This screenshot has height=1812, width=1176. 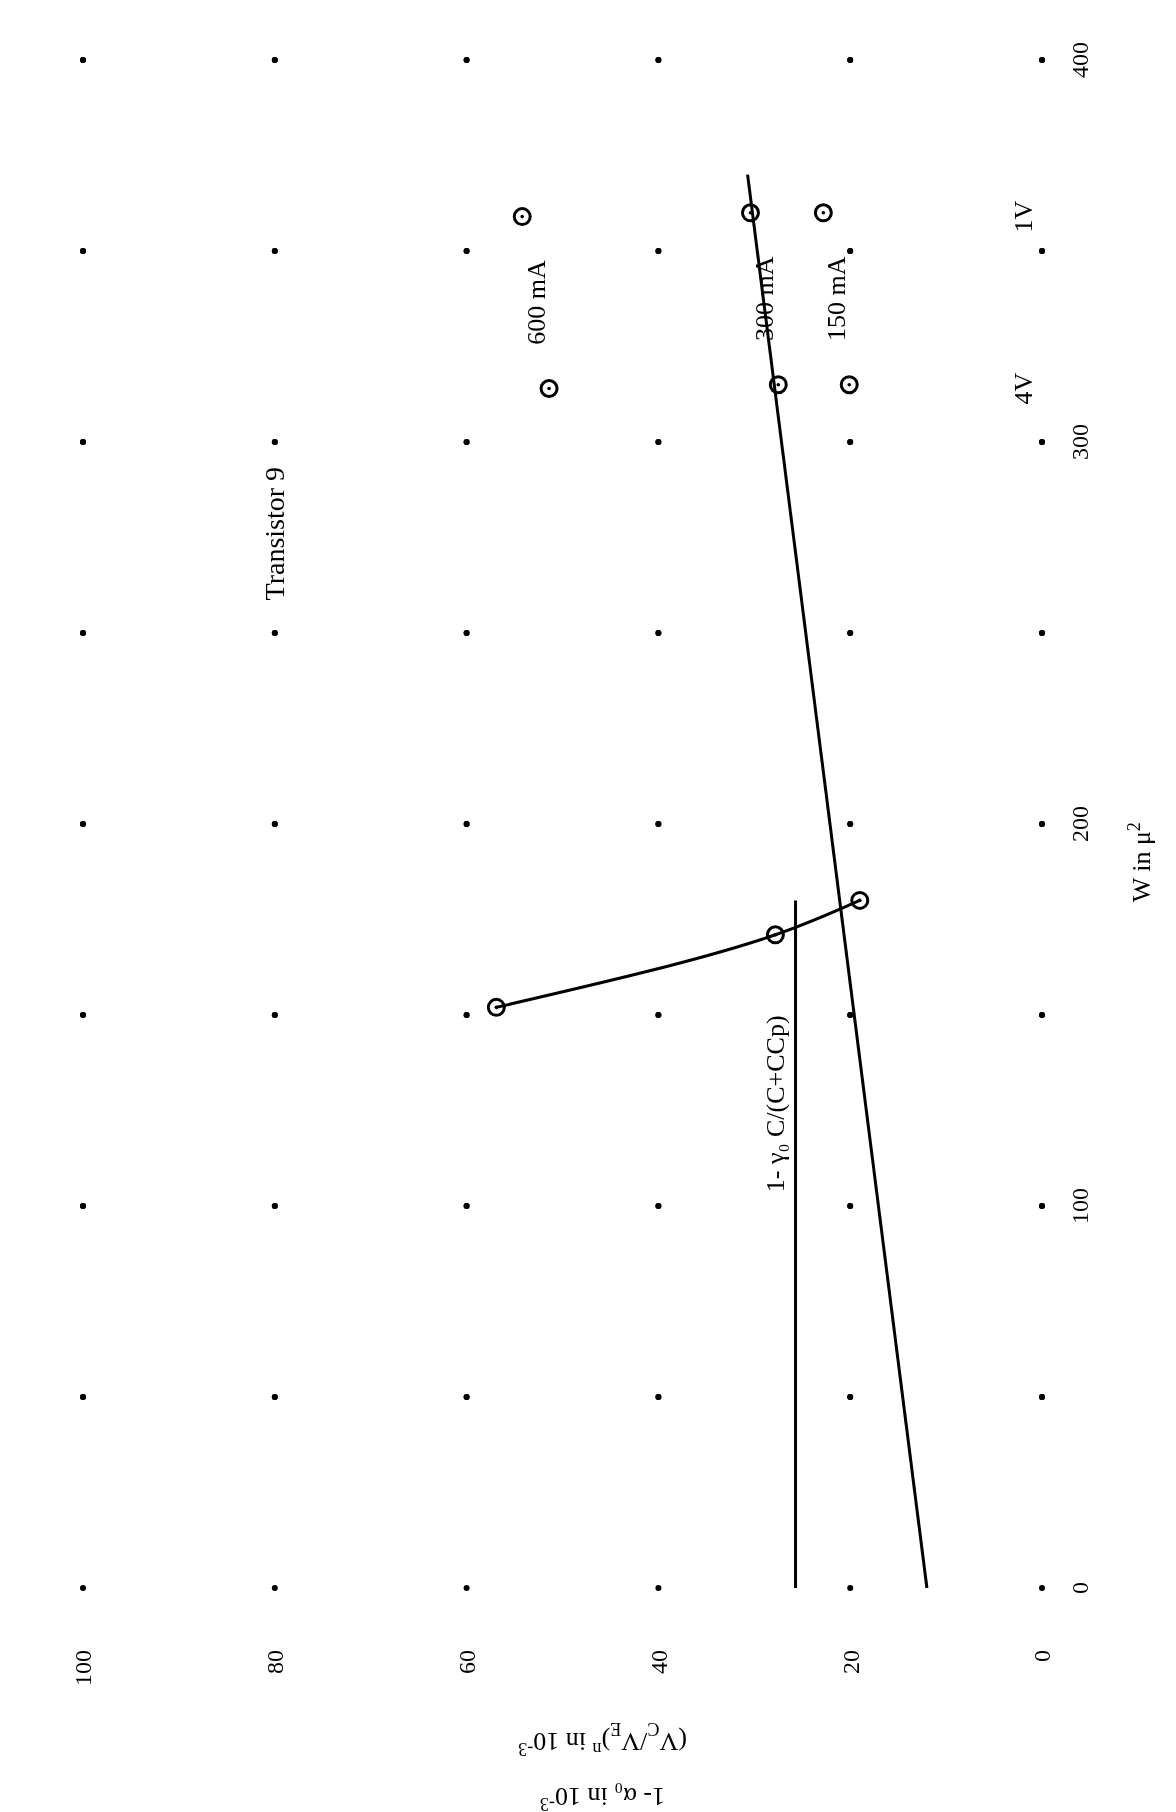 I want to click on x-tick-label: 80, so click(x=275, y=1662).